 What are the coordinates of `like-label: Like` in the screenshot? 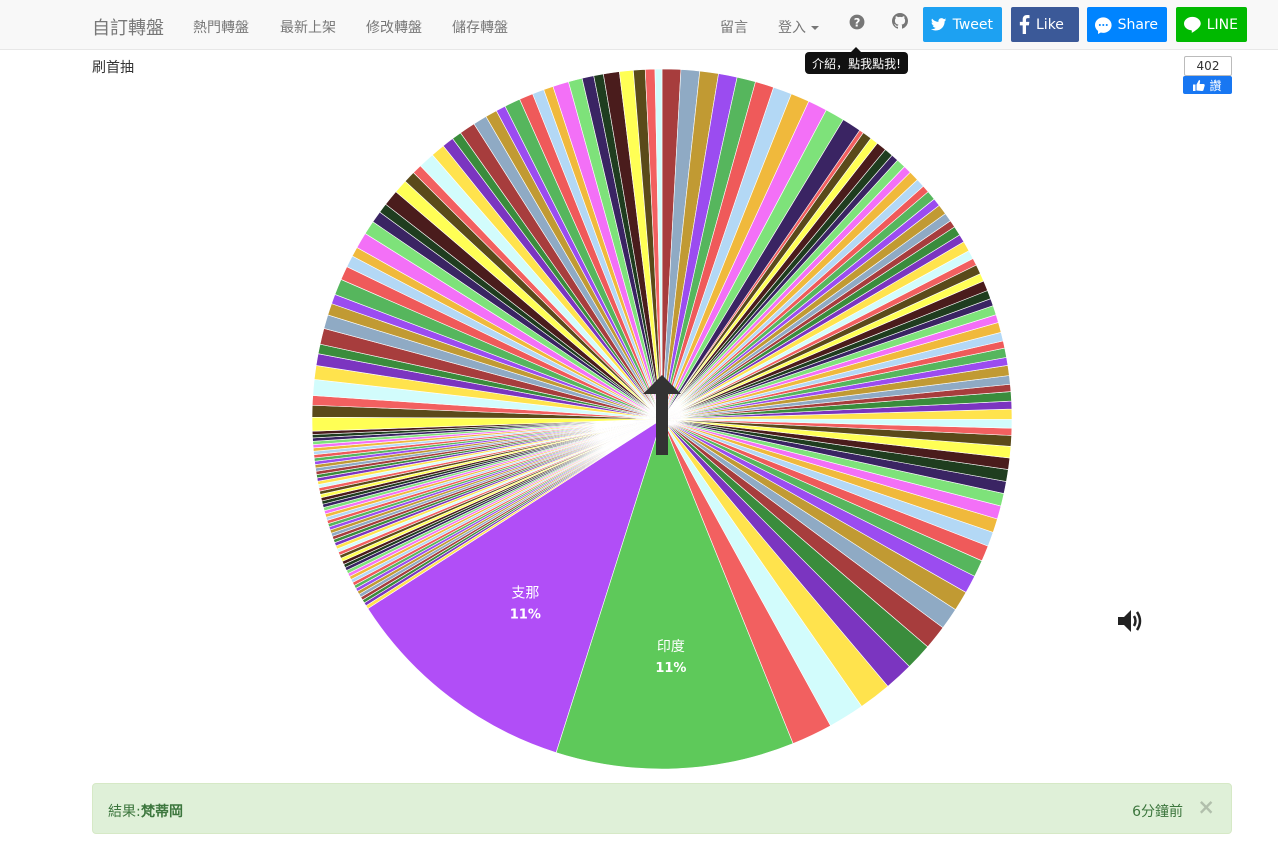 It's located at (1050, 24).